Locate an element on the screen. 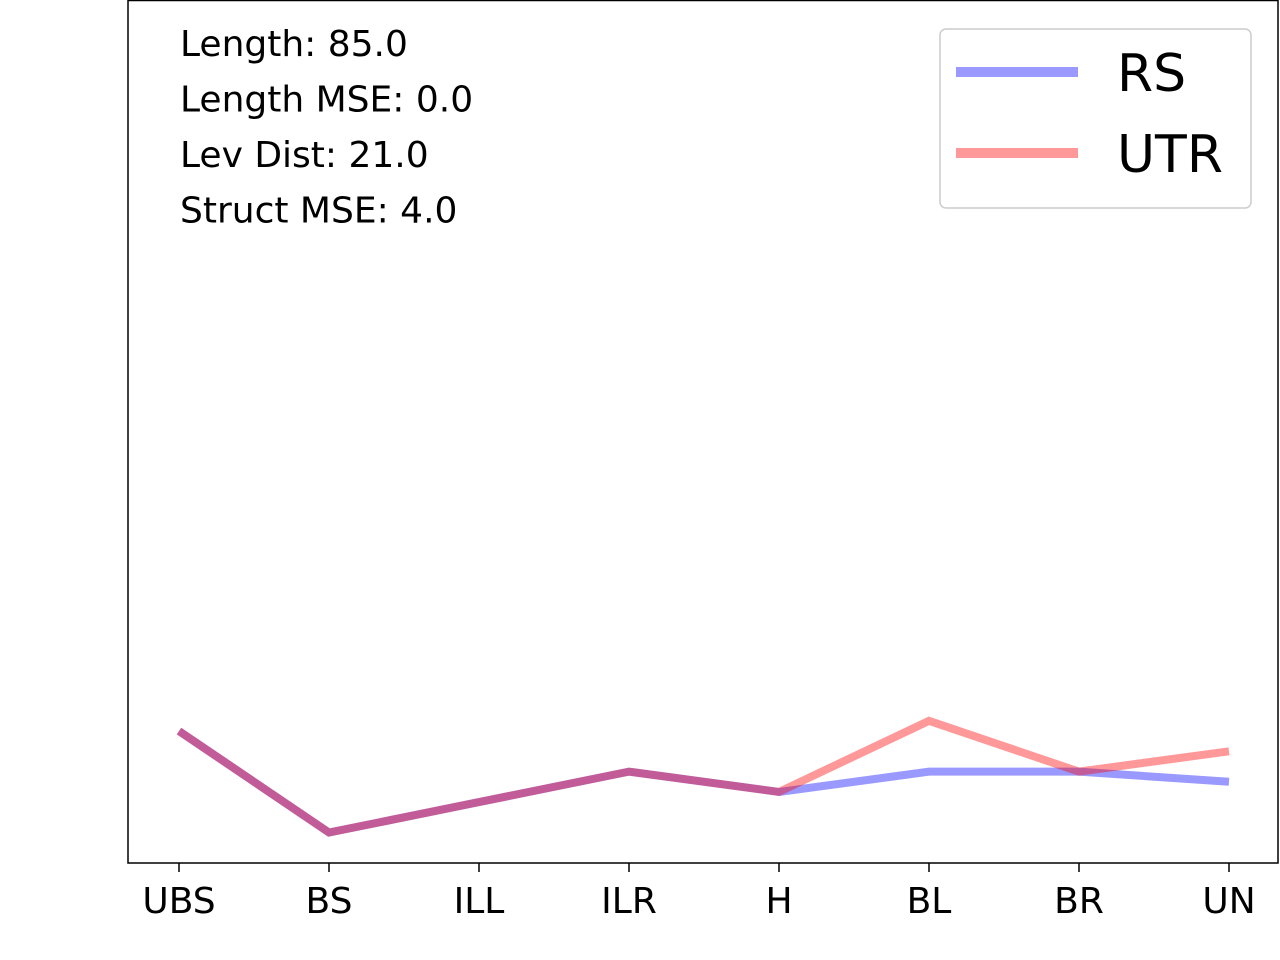 The width and height of the screenshot is (1280, 960). legend-label: RS is located at coordinates (1151, 74).